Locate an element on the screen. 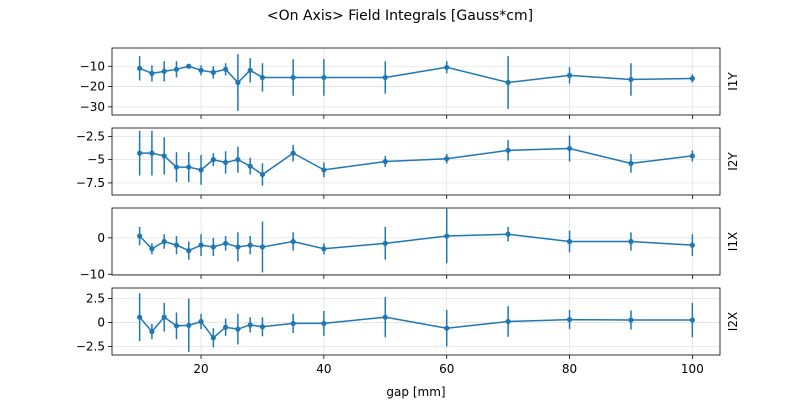 This screenshot has height=400, width=800. x-tick-label: 80 is located at coordinates (569, 369).